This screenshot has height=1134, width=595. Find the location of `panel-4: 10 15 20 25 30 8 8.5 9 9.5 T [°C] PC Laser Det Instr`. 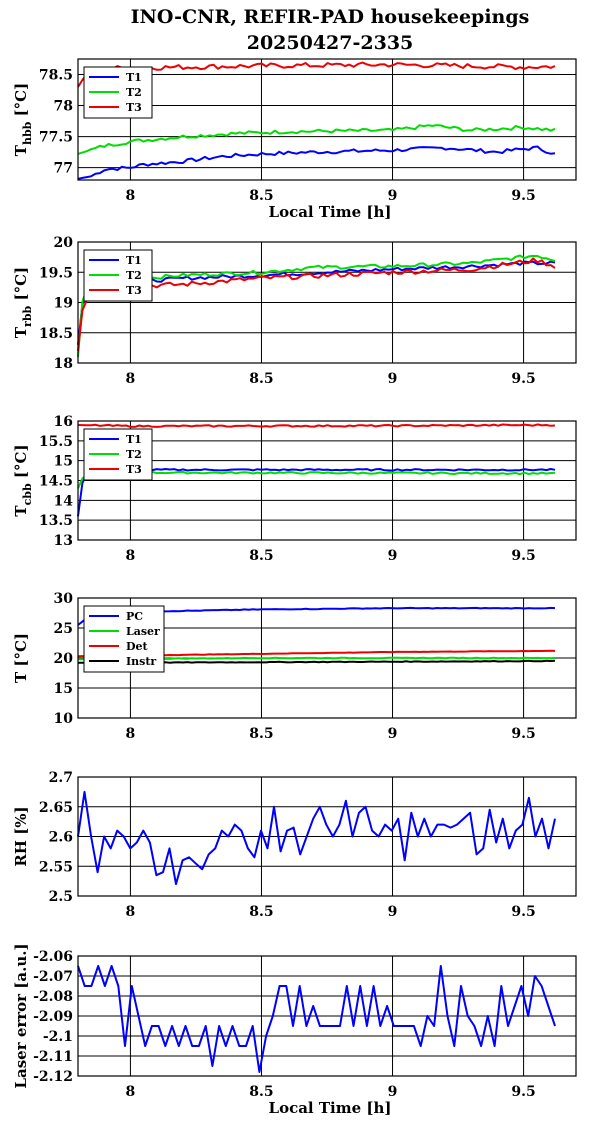

panel-4: 10 15 20 25 30 8 8.5 9 9.5 T [°C] PC Laser Det Instr is located at coordinates (294, 666).